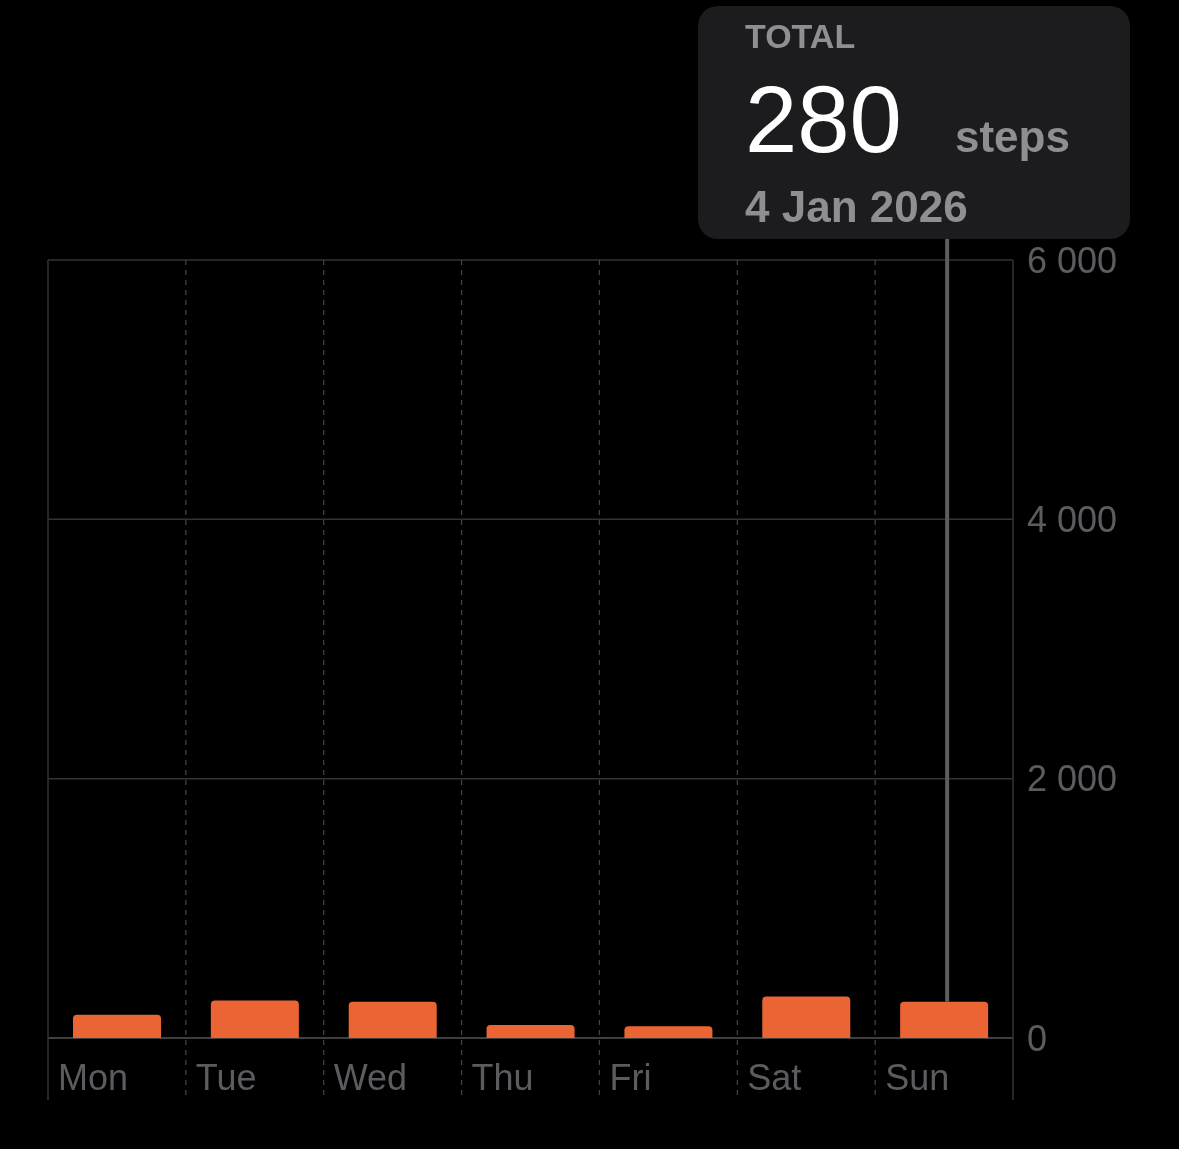  Describe the element at coordinates (502, 1077) in the screenshot. I see `x-tick-label: Thu` at that location.